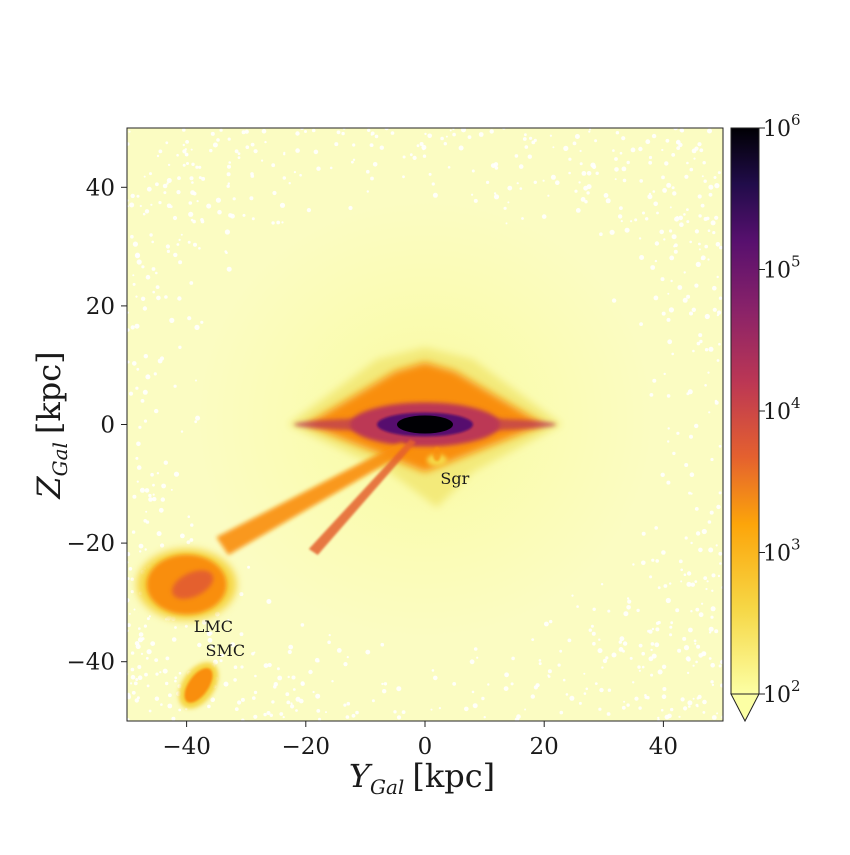 Image resolution: width=850 pixels, height=855 pixels. Describe the element at coordinates (198, 685) in the screenshot. I see `smc-blob` at that location.